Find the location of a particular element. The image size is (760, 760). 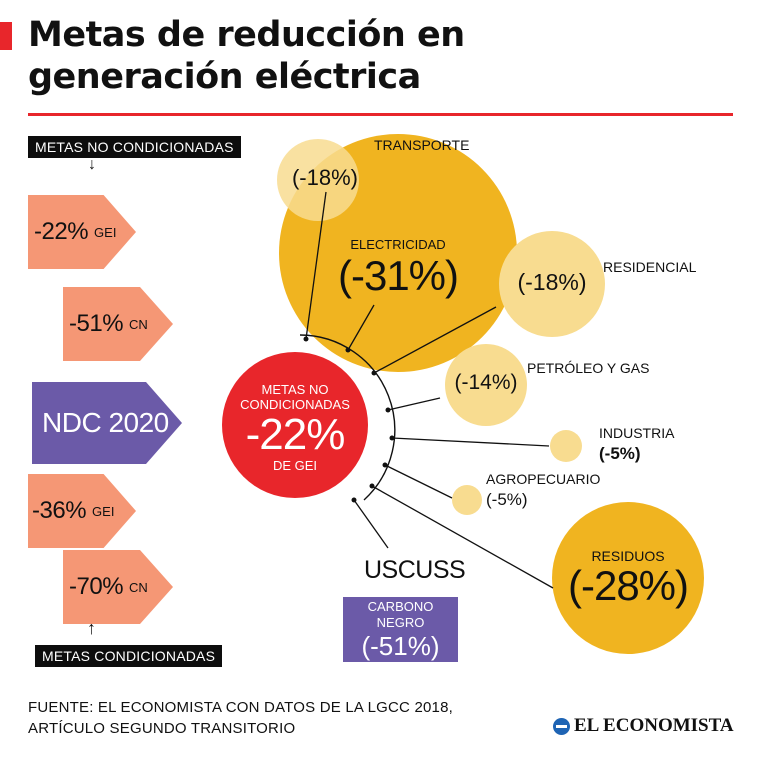

arrow-value: -70% is located at coordinates (96, 586).